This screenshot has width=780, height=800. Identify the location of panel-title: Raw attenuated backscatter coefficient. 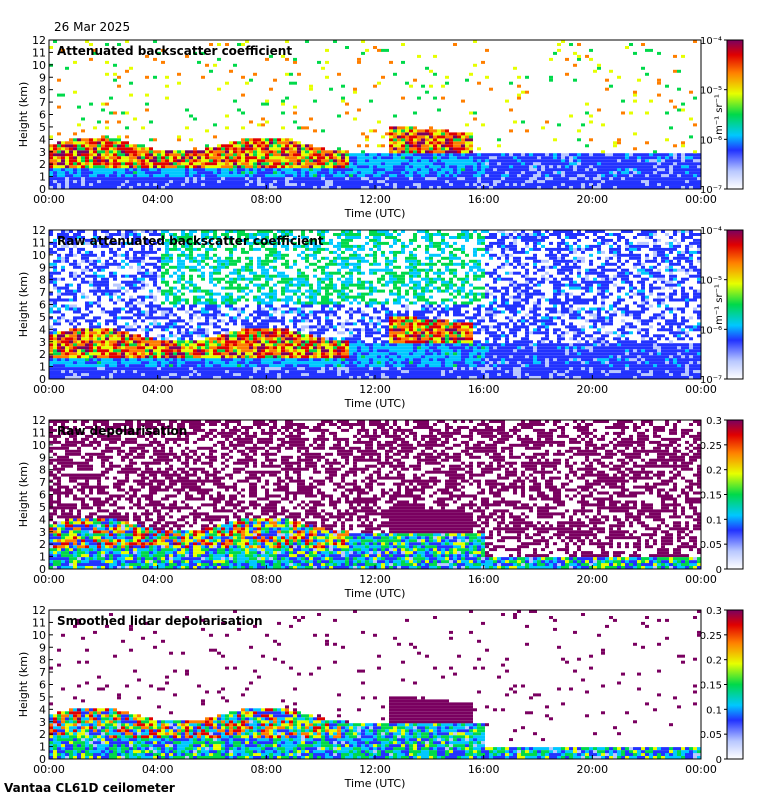
(190, 241).